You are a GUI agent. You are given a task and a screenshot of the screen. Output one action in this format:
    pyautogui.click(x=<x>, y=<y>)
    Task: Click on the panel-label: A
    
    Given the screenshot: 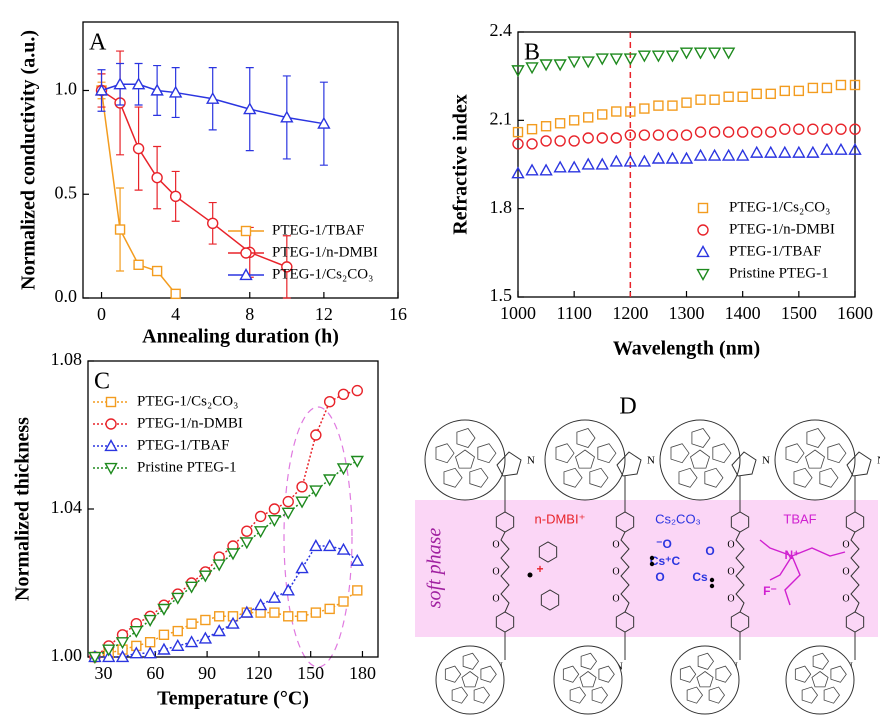 What is the action you would take?
    pyautogui.click(x=98, y=43)
    